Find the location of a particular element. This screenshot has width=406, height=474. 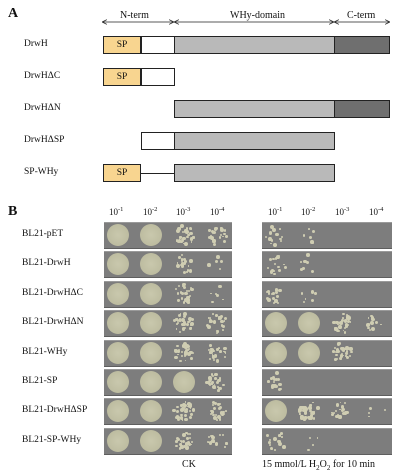

strain-label: BL21-DrwHΔSP is located at coordinates (55, 410).